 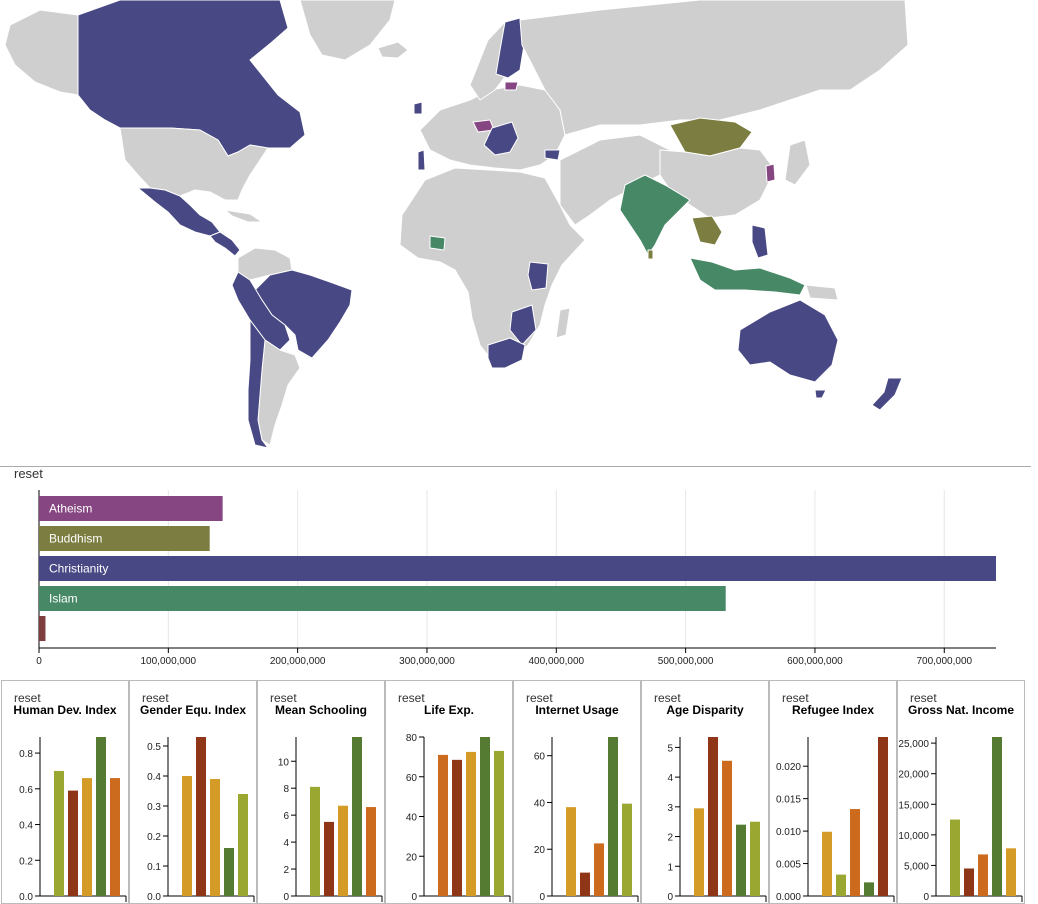 What do you see at coordinates (131, 508) in the screenshot?
I see `religion-bar-atheism` at bounding box center [131, 508].